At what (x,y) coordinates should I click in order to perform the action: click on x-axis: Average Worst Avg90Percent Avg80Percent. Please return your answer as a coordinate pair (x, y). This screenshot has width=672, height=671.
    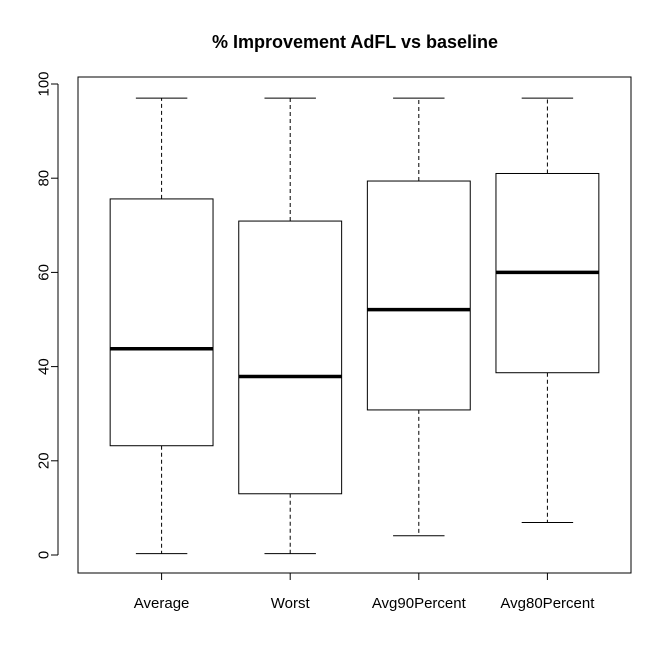
    Looking at the image, I should click on (364, 592).